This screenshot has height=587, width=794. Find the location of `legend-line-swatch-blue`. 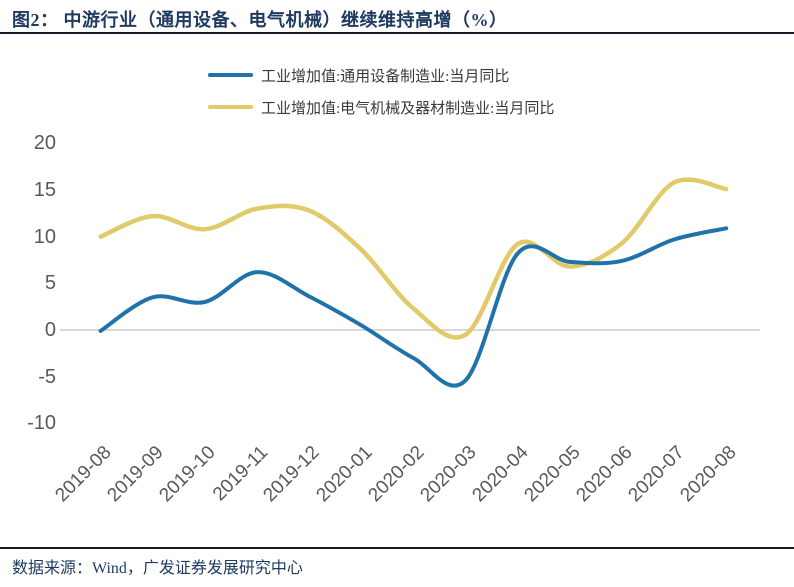

legend-line-swatch-blue is located at coordinates (230, 75).